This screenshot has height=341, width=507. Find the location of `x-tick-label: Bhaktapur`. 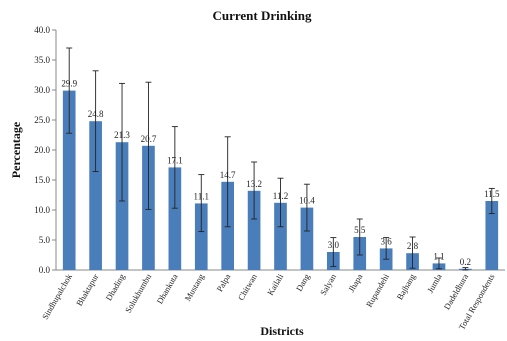

x-tick-label: Bhaktapur is located at coordinates (87, 290).